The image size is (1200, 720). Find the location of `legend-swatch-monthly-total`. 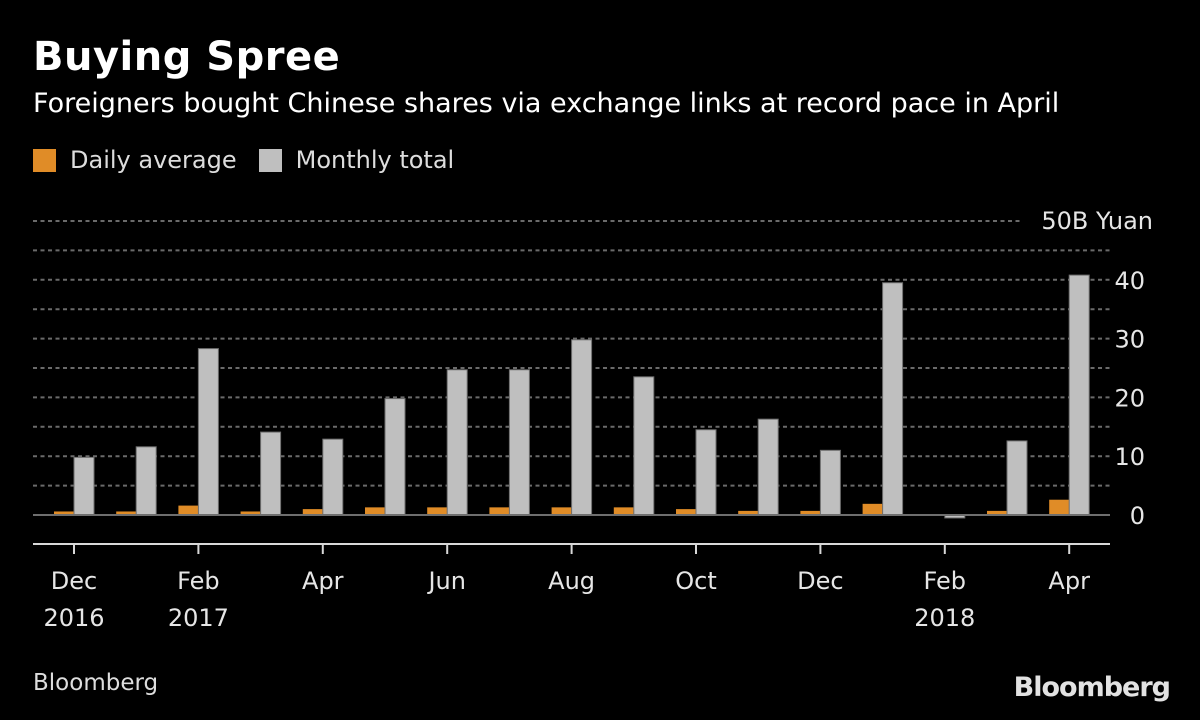

legend-swatch-monthly-total is located at coordinates (270, 160).